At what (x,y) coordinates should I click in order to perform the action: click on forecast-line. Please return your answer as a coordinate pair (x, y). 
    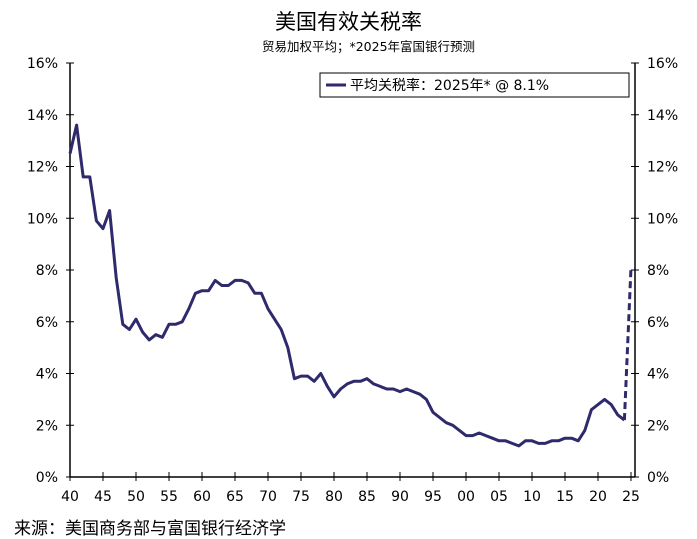
    Looking at the image, I should click on (627, 343).